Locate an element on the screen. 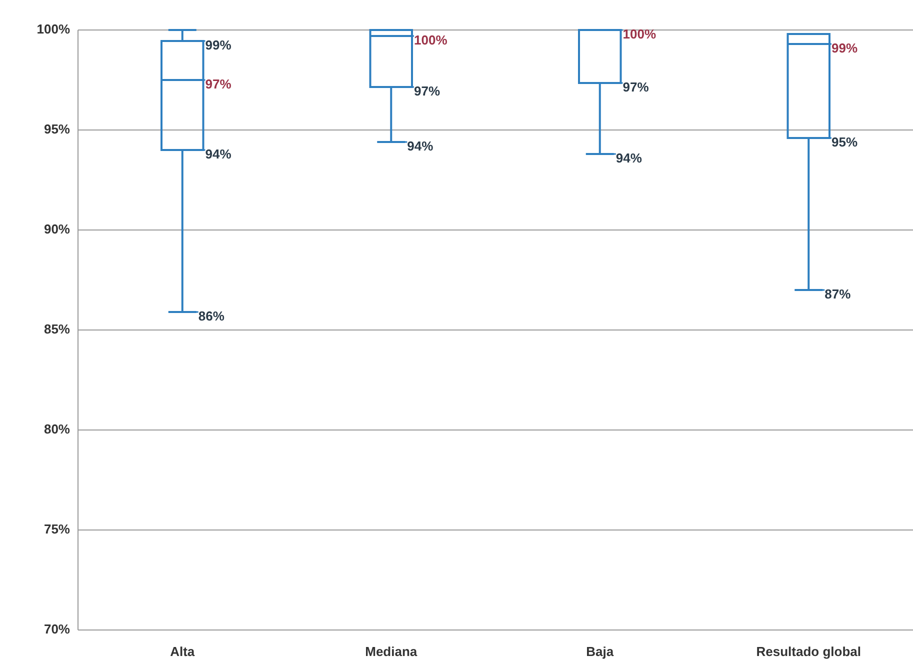 This screenshot has height=663, width=913. x-tick-label: Baja is located at coordinates (600, 651).